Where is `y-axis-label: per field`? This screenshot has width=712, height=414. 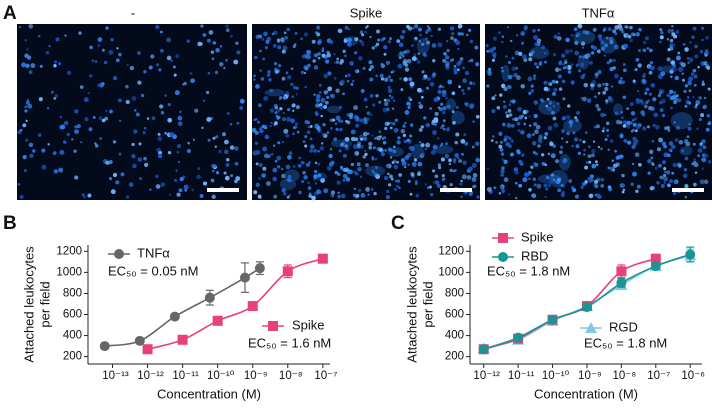
y-axis-label: per field is located at coordinates (427, 304).